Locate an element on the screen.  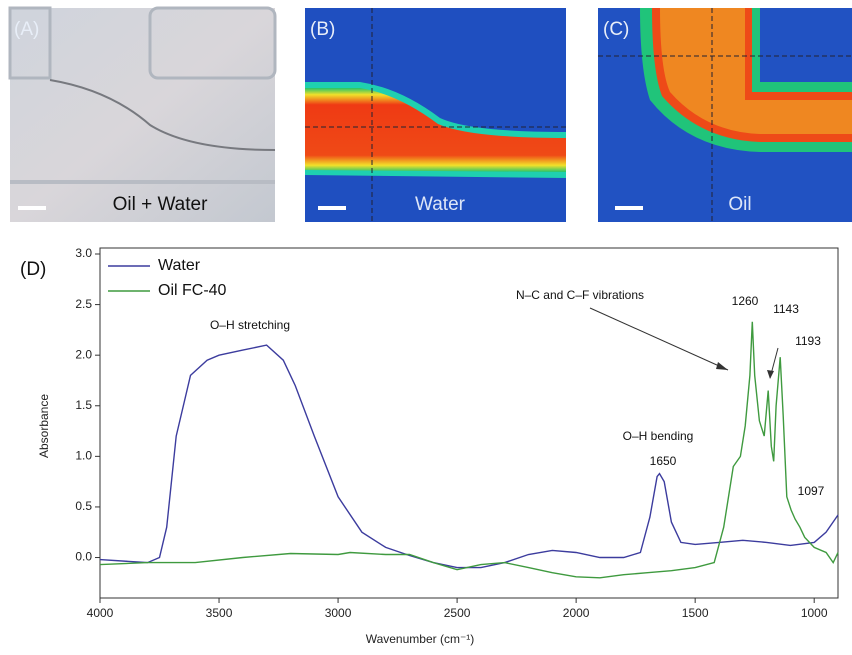
panel-label: (B) is located at coordinates (322, 29).